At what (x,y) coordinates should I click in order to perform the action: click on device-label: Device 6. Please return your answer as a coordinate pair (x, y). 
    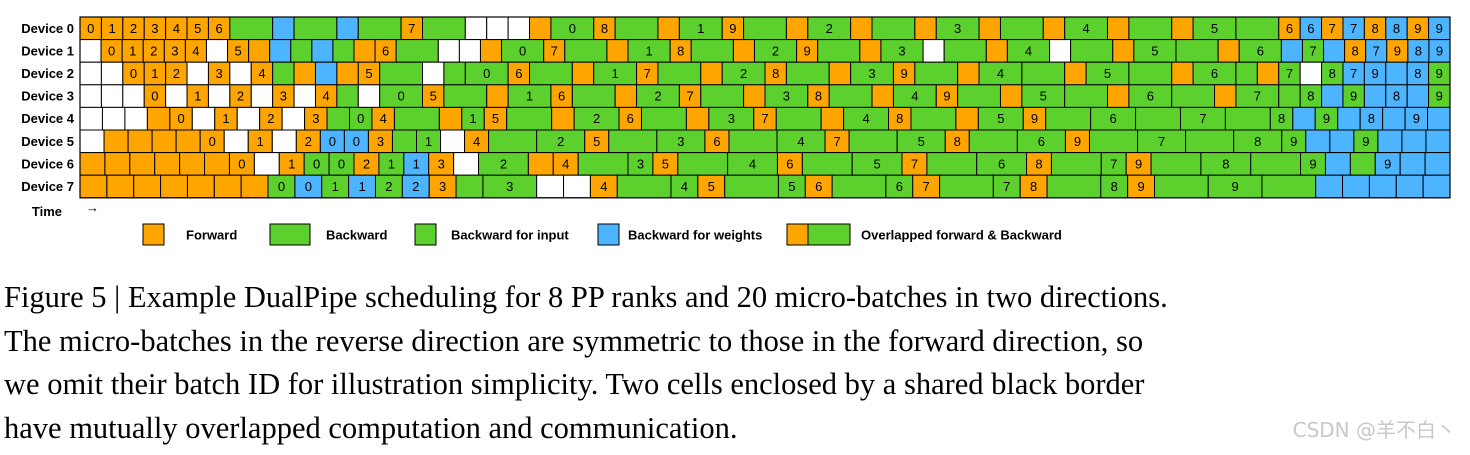
    Looking at the image, I should click on (47, 163).